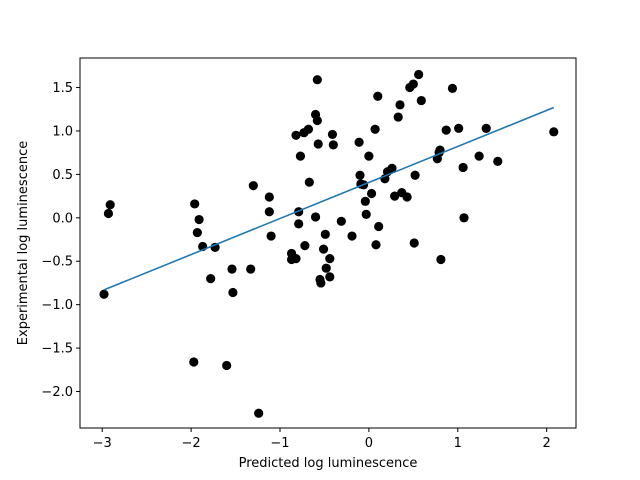  What do you see at coordinates (547, 443) in the screenshot?
I see `x-tick-label: 2` at bounding box center [547, 443].